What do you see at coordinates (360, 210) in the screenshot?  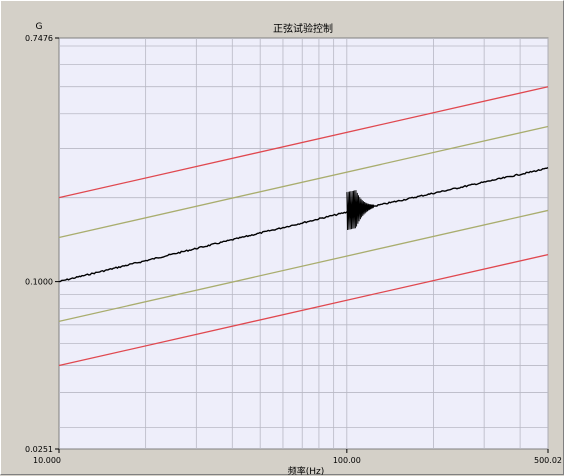 I see `resonance-burst` at bounding box center [360, 210].